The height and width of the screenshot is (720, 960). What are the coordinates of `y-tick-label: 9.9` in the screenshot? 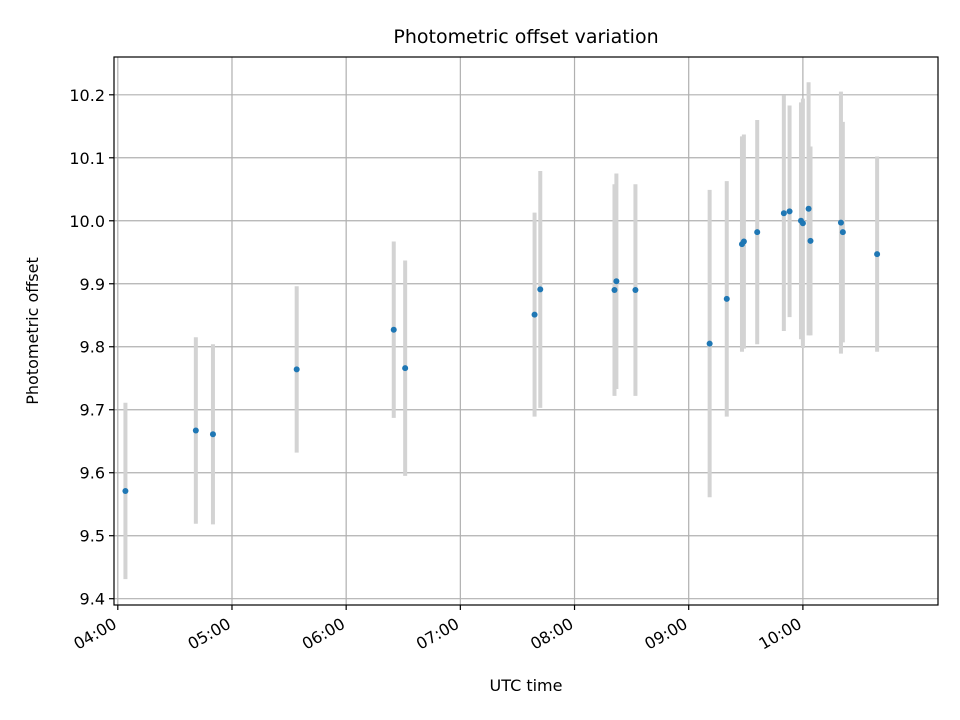 It's located at (92, 284).